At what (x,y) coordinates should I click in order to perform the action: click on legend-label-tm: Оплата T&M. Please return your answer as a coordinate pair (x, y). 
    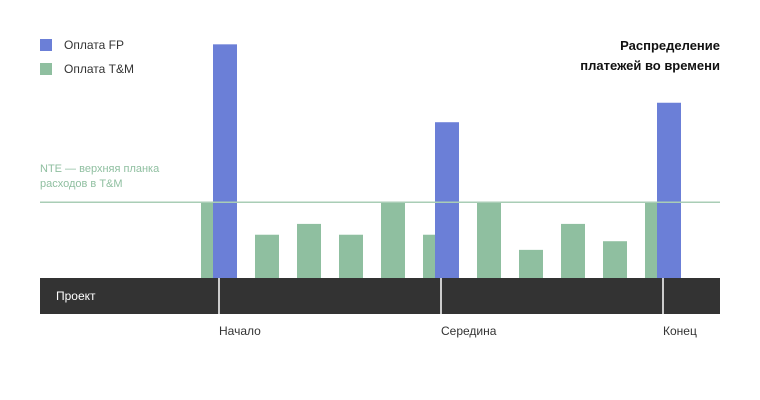
    Looking at the image, I should click on (99, 69).